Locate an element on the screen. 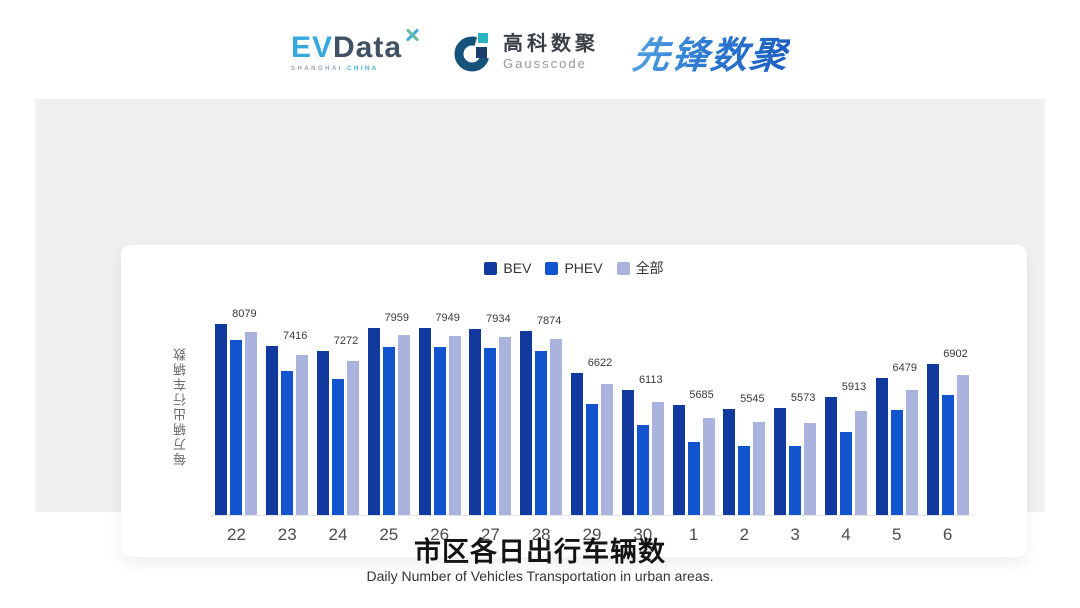  gausscode-text: 高科数聚 Gausscode is located at coordinates (551, 52).